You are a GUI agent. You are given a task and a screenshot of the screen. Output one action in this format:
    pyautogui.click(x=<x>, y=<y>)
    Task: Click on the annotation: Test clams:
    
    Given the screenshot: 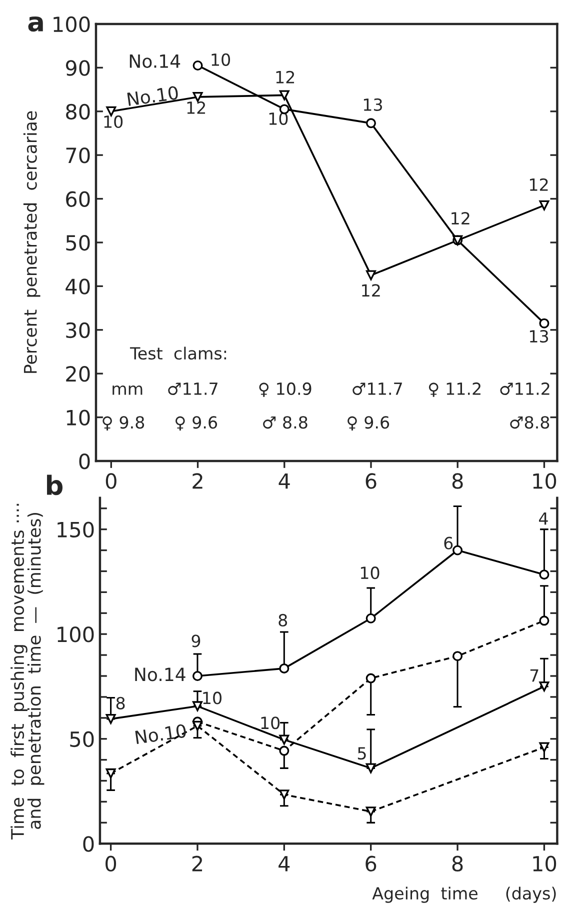 What is the action you would take?
    pyautogui.click(x=178, y=353)
    